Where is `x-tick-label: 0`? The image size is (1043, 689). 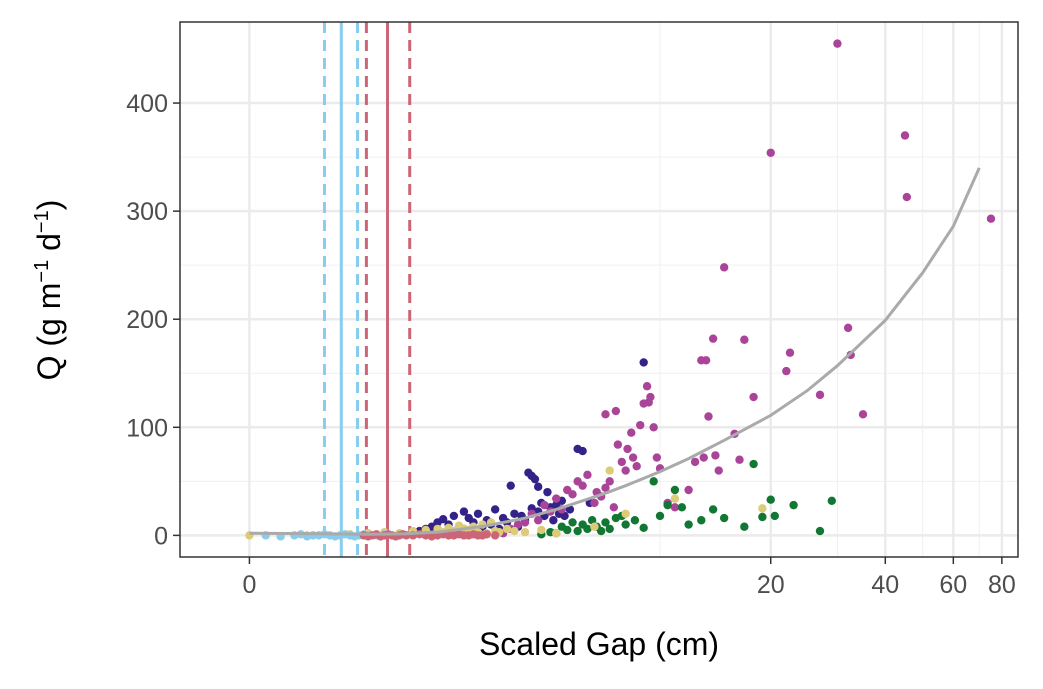 x-tick-label: 0 is located at coordinates (249, 585).